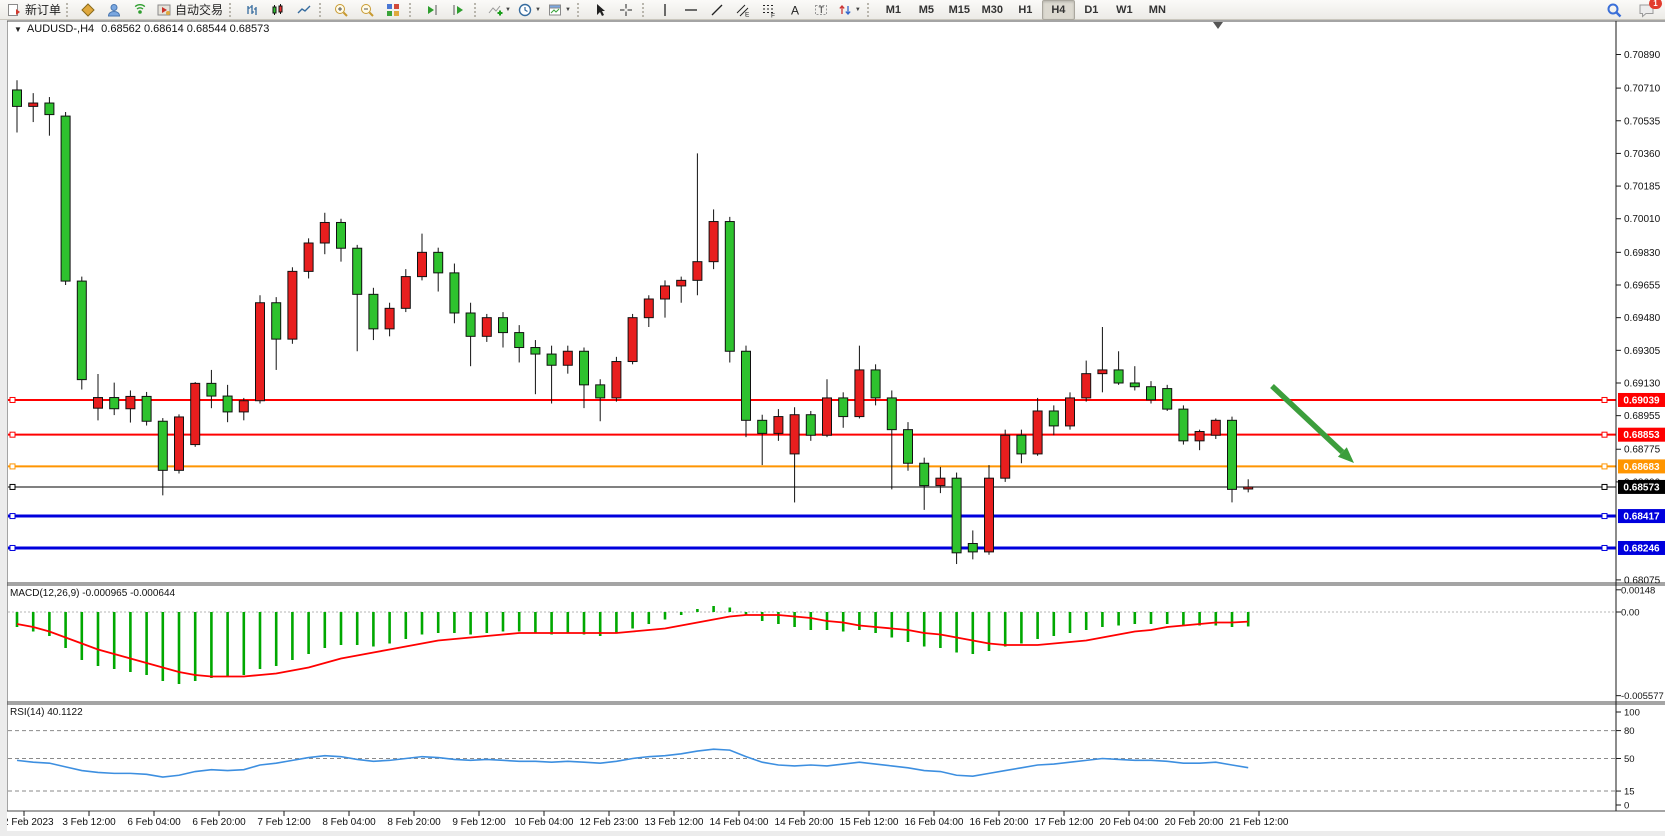  Describe the element at coordinates (1157, 9) in the screenshot. I see `timeframe-mn-button: MN` at that location.